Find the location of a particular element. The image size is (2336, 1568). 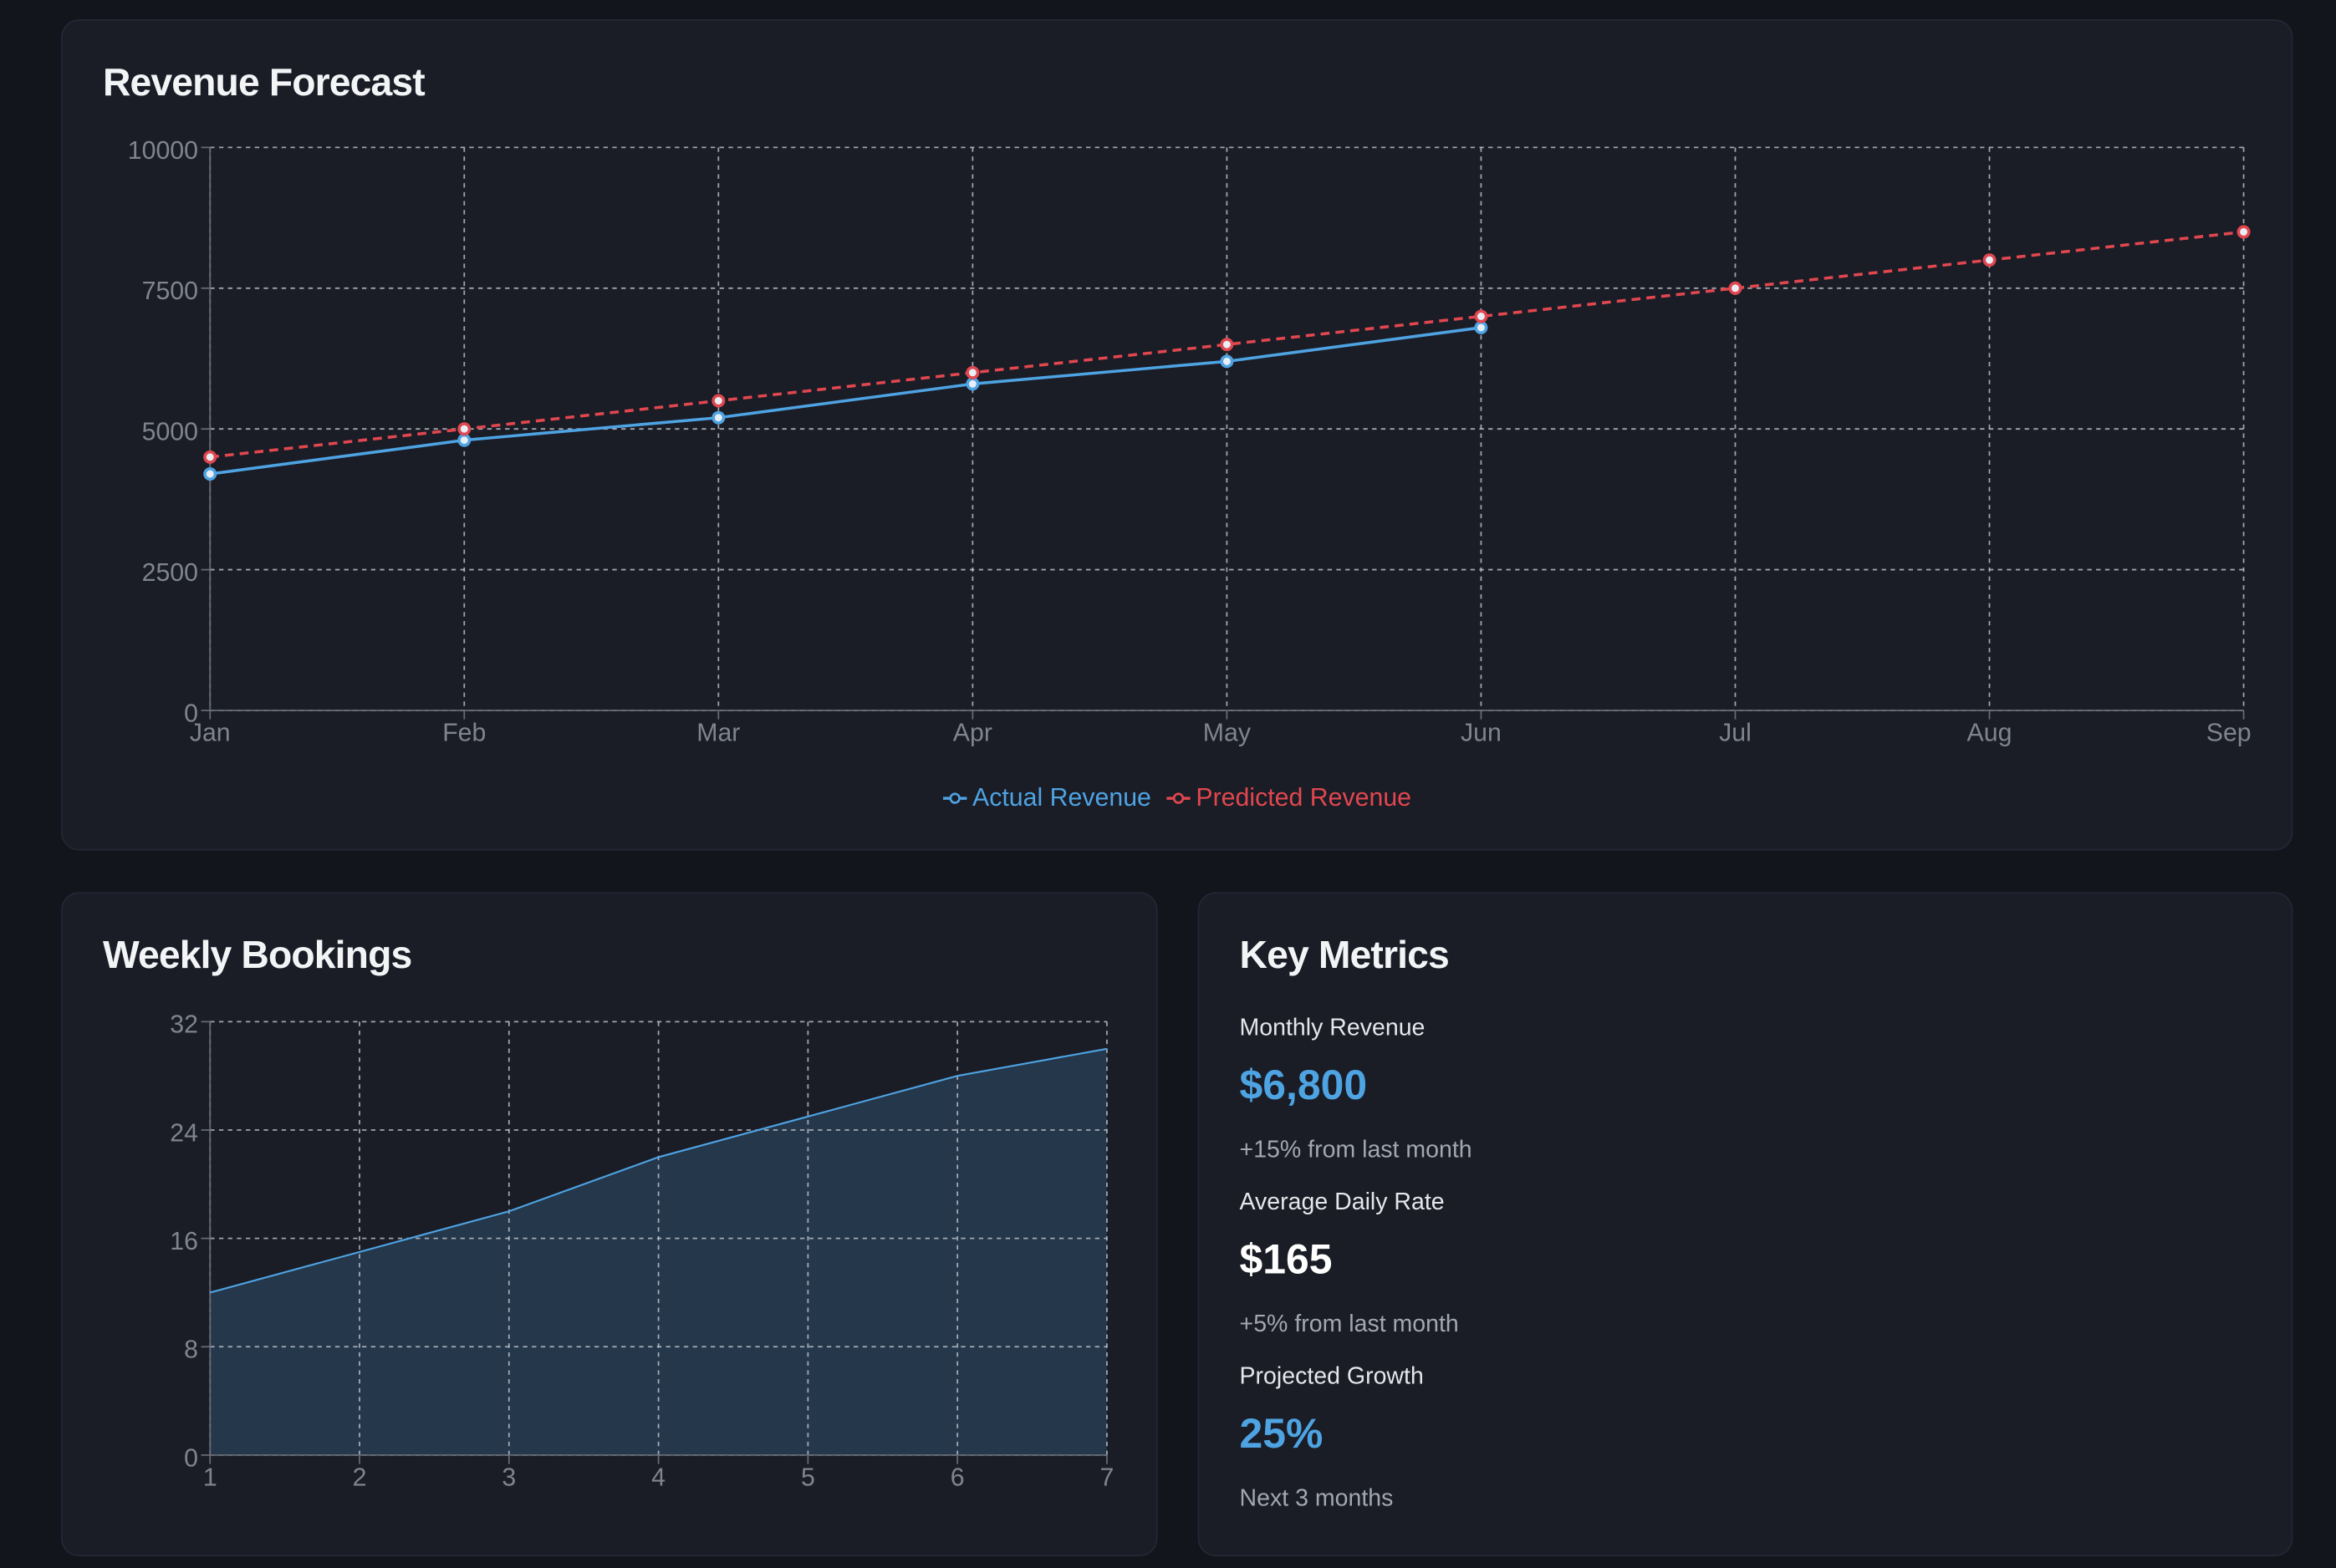

x-tick-label: 3 is located at coordinates (509, 1477).